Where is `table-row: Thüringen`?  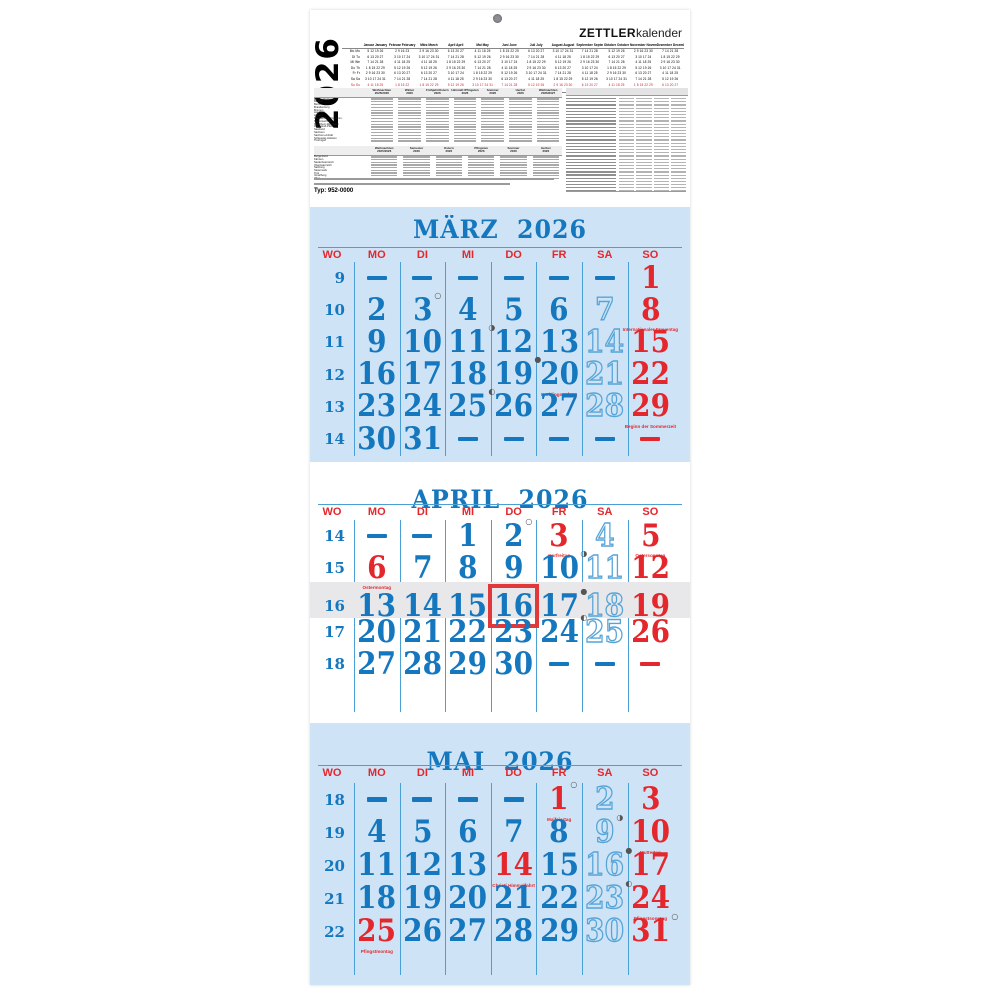
table-row: Thüringen is located at coordinates (438, 140).